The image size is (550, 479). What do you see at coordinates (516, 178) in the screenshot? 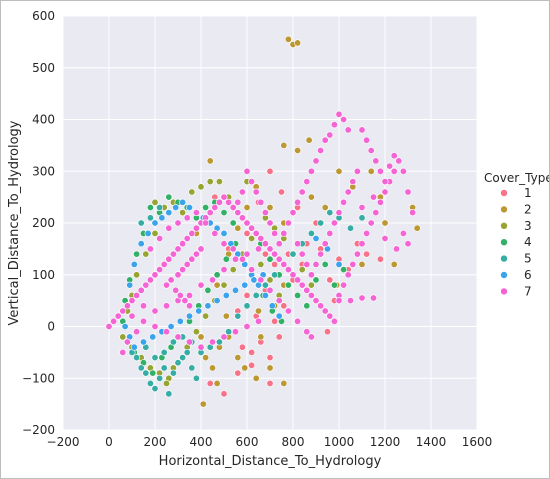
I see `legend-title: Cover_Type` at bounding box center [516, 178].